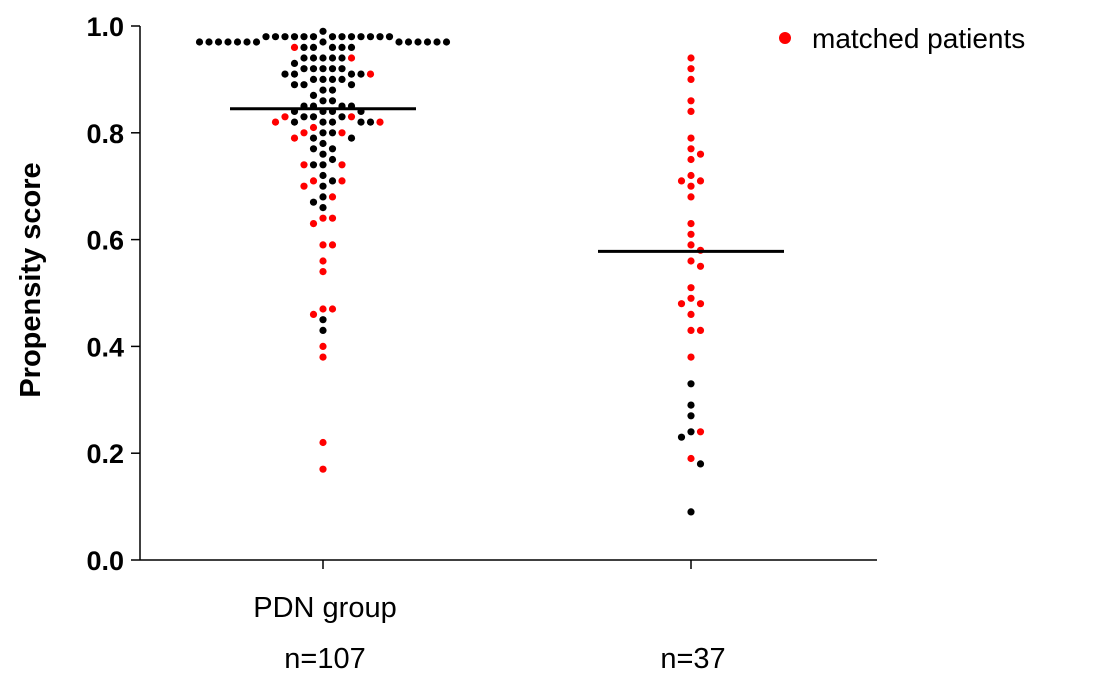 The width and height of the screenshot is (1106, 677). What do you see at coordinates (105, 134) in the screenshot?
I see `y-tick-label: 0.8` at bounding box center [105, 134].